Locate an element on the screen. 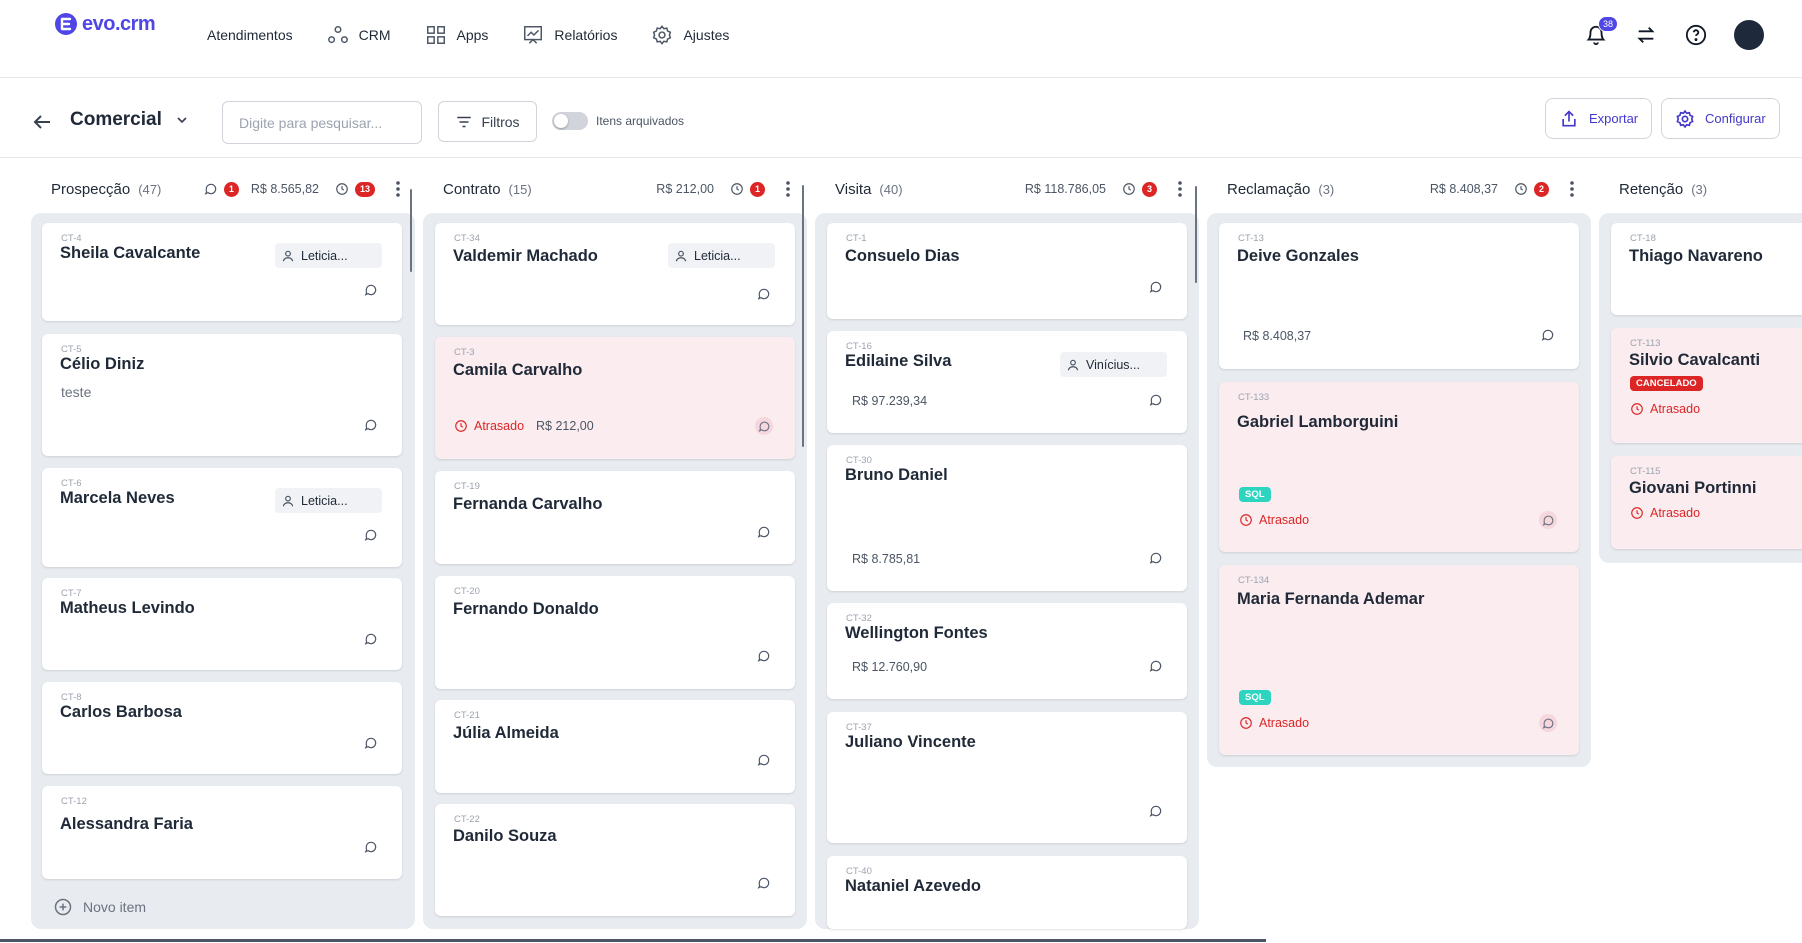  app-logo: evo.crm is located at coordinates (105, 24).